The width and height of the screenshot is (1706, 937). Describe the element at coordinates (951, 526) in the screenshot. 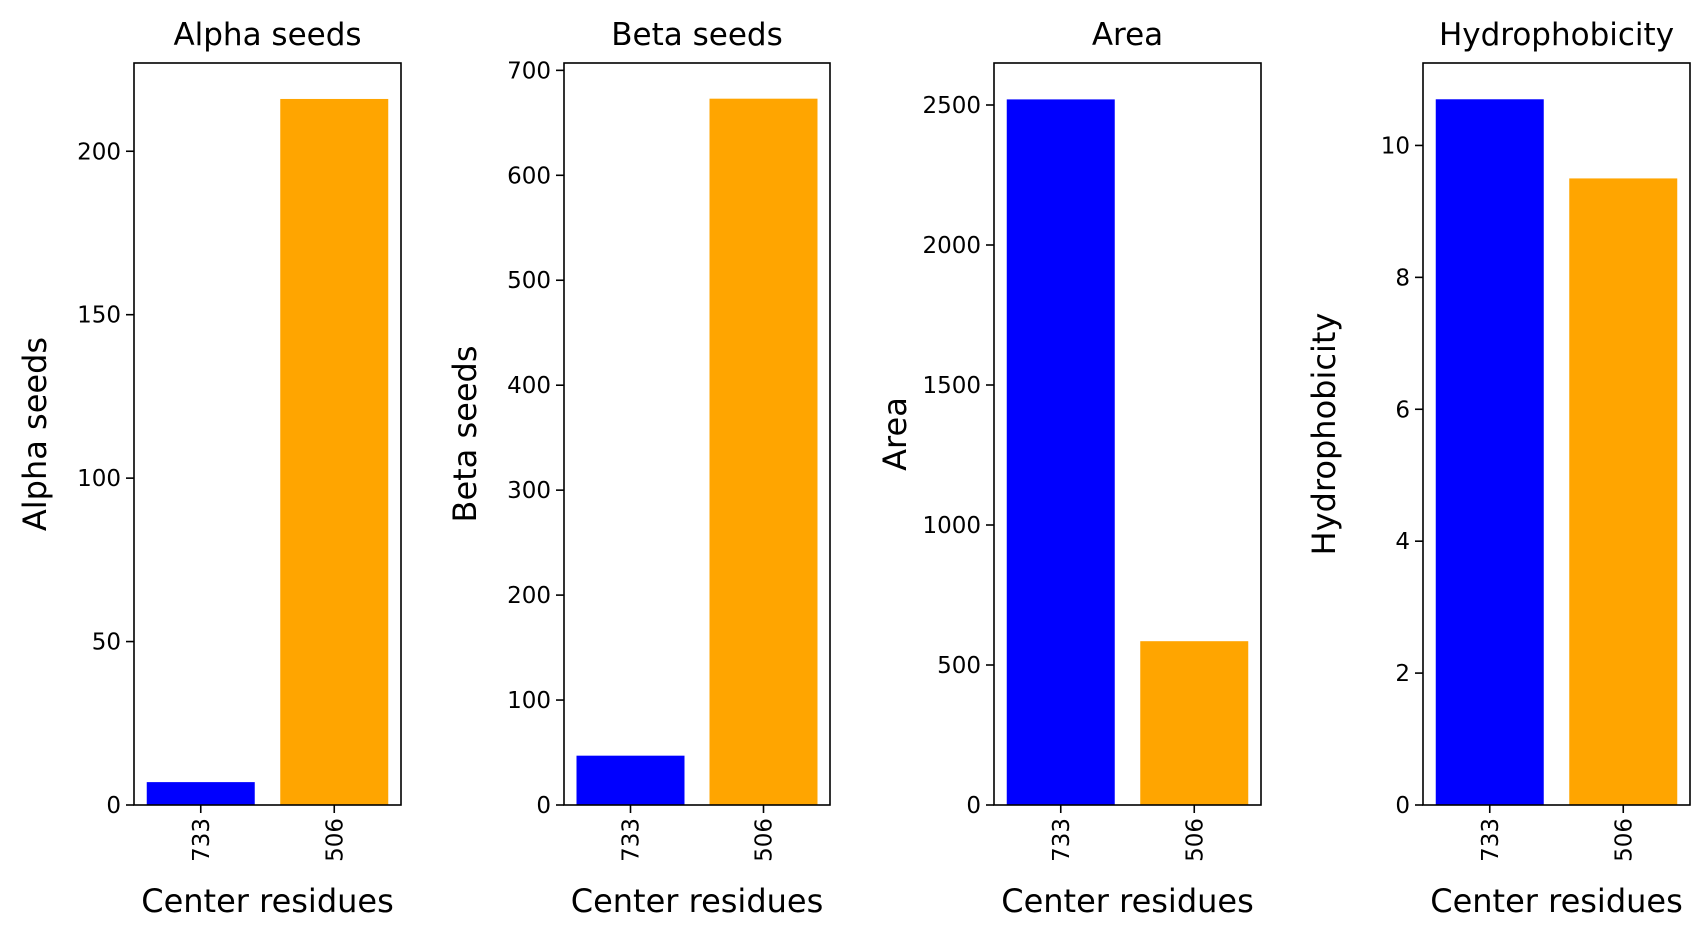

I see `y-tick-label: 1000` at that location.